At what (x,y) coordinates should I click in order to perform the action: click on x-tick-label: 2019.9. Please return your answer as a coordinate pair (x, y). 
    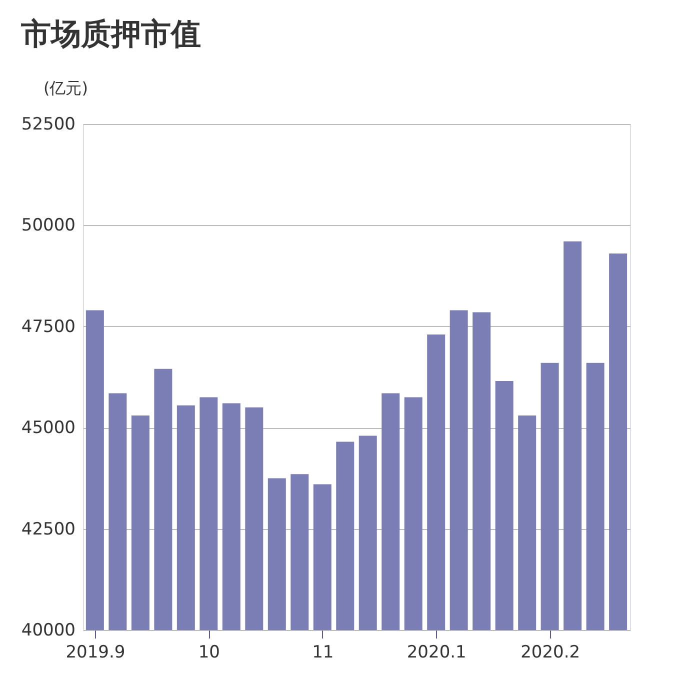
    Looking at the image, I should click on (96, 652).